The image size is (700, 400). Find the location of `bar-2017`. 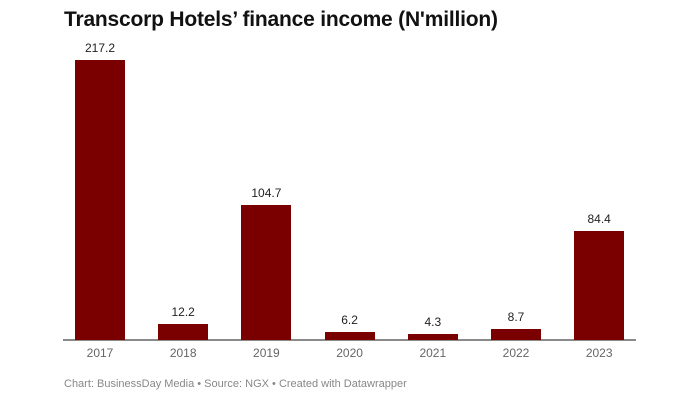

bar-2017 is located at coordinates (100, 200).